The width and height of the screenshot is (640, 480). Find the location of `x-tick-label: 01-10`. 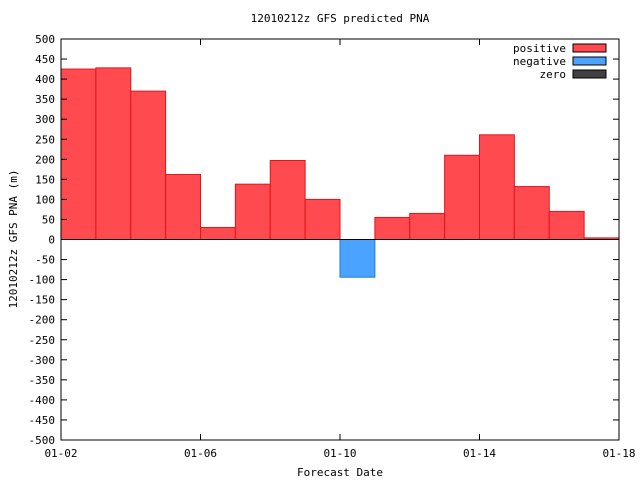

x-tick-label: 01-10 is located at coordinates (339, 453).